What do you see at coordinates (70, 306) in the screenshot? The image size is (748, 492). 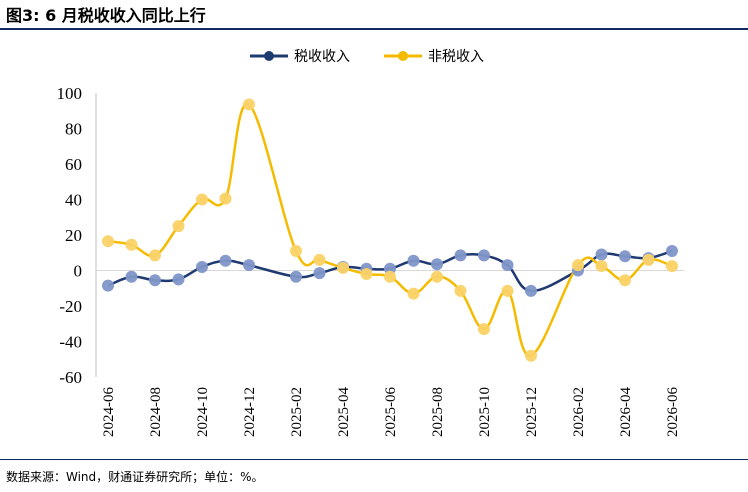 I see `y-tick-label: -20` at bounding box center [70, 306].